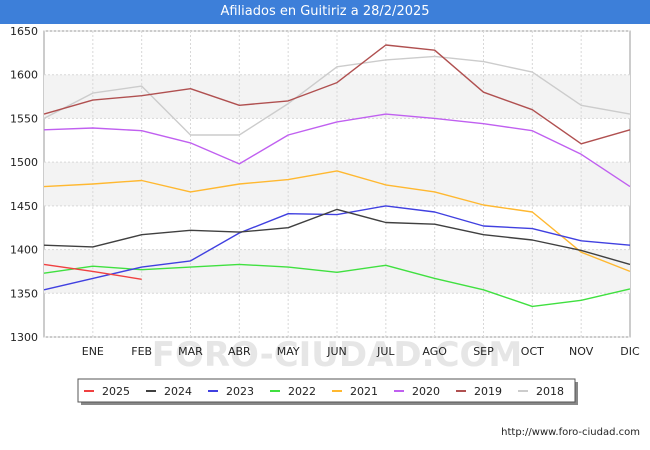  What do you see at coordinates (385, 351) in the screenshot?
I see `x-tick-label: JUL` at bounding box center [385, 351].